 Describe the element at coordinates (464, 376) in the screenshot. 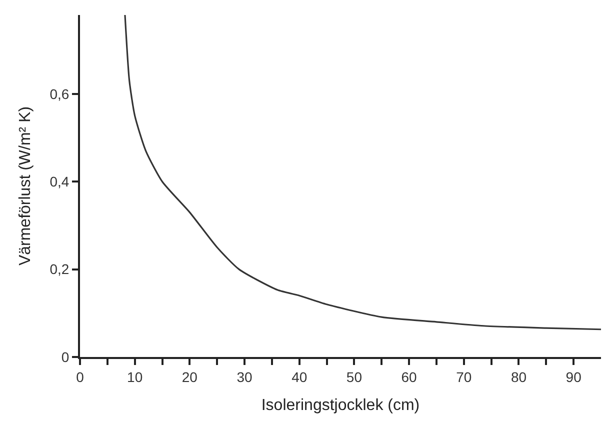

I see `x-tick-label: 70` at that location.